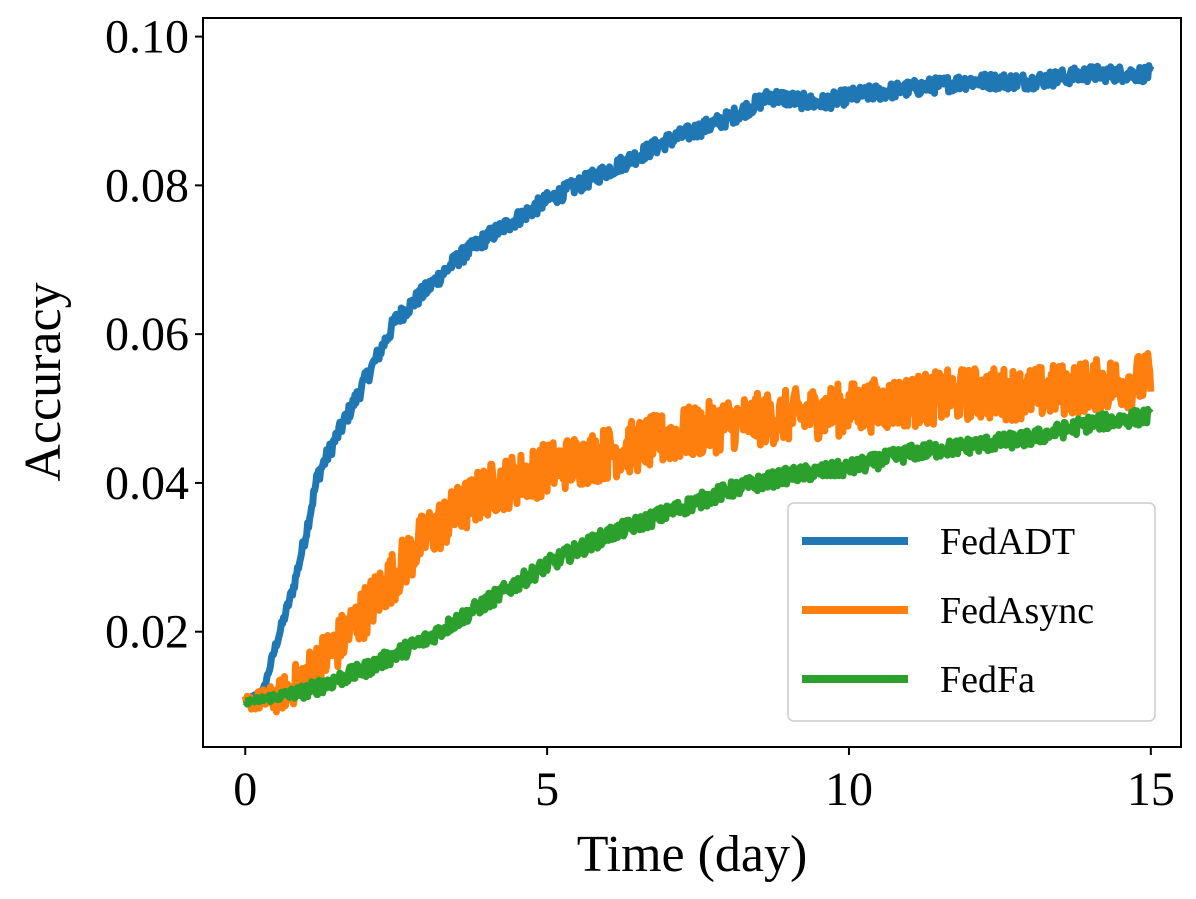  I want to click on x-tick-label: 0, so click(245, 789).